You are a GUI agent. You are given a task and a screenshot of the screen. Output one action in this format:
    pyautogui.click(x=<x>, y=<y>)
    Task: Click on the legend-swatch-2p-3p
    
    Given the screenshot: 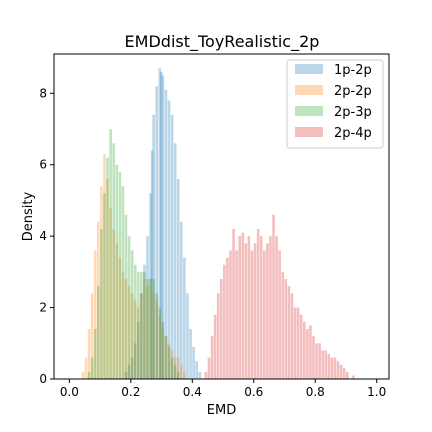 What is the action you would take?
    pyautogui.click(x=309, y=111)
    